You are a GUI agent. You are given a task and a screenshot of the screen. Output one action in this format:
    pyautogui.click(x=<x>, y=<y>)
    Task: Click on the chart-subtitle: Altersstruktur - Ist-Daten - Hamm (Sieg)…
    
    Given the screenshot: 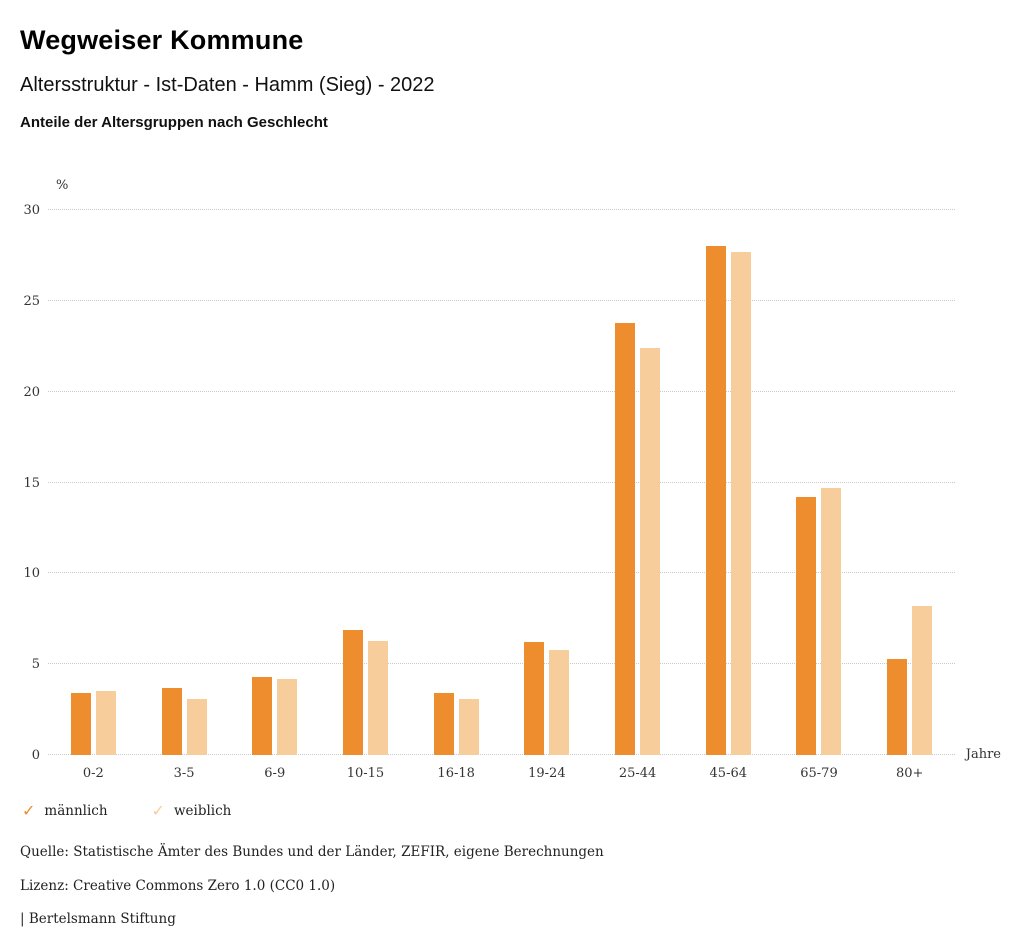 What is the action you would take?
    pyautogui.click(x=227, y=85)
    